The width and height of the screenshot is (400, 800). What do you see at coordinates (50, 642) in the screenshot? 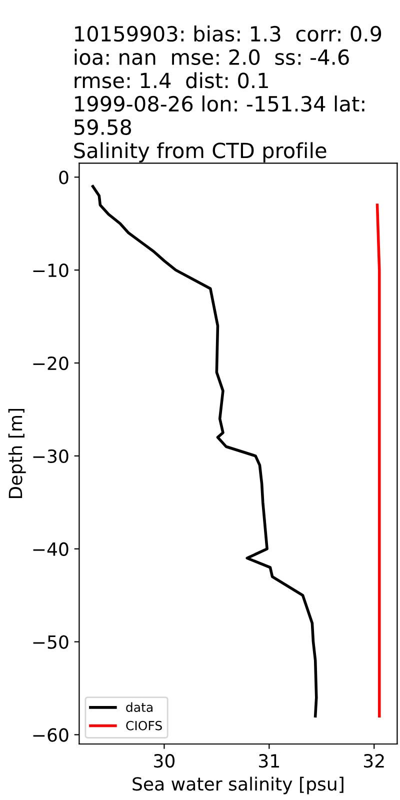
I see `y-tick-label: −50` at bounding box center [50, 642].